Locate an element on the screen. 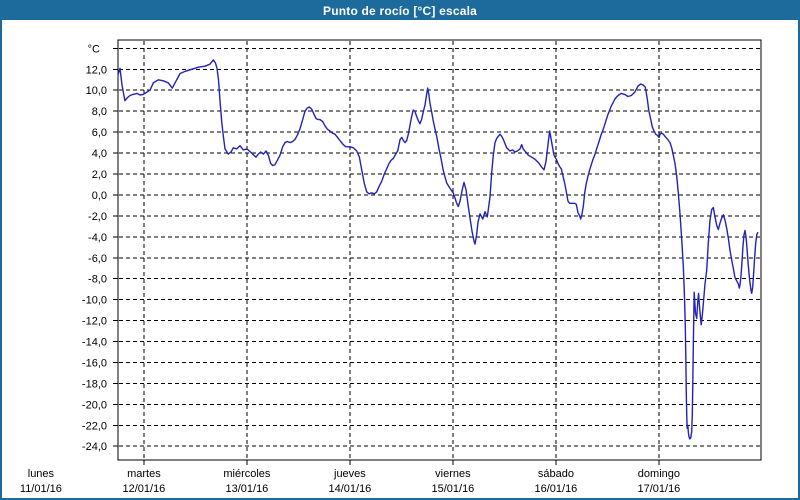 This screenshot has height=500, width=800. x-date-label: 11/01/16 is located at coordinates (41, 489).